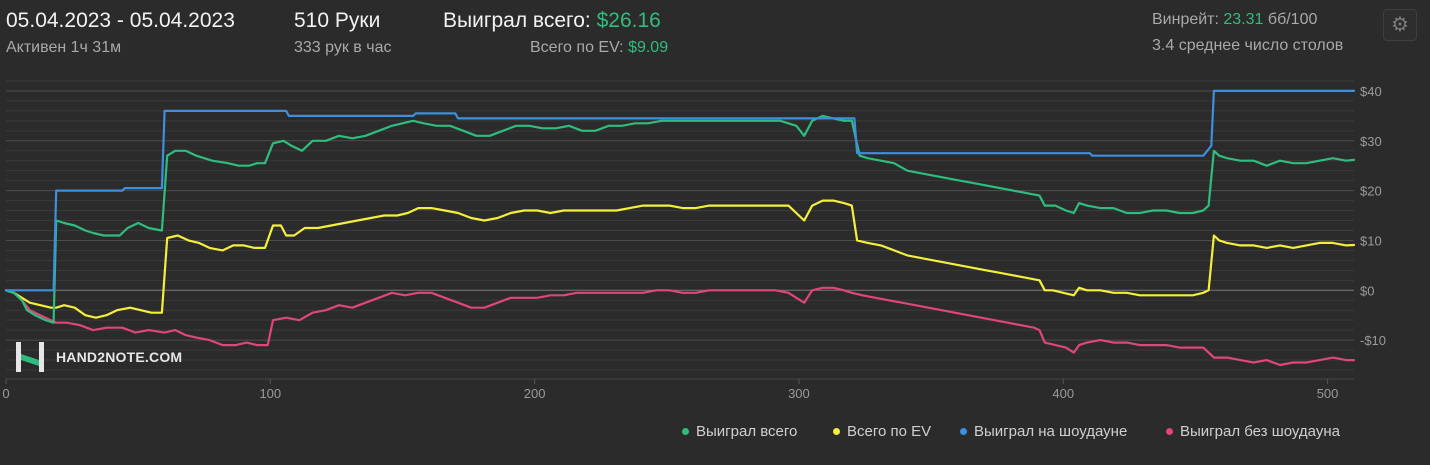 The image size is (1430, 465). I want to click on legend-label: Выиграл всего, so click(747, 431).